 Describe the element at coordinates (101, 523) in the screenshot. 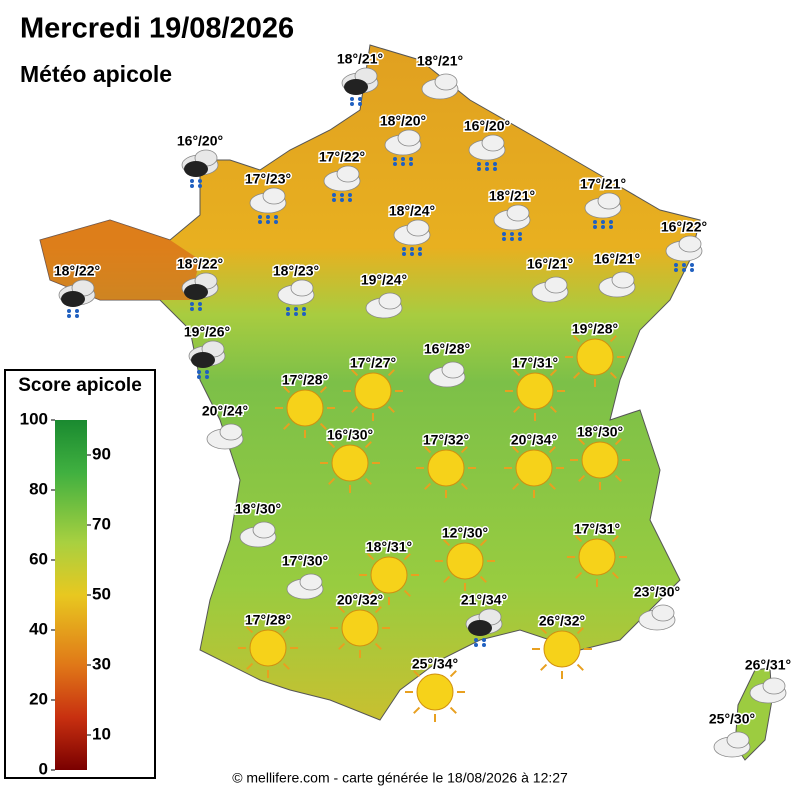

I see `legend-tick-label: 70` at that location.